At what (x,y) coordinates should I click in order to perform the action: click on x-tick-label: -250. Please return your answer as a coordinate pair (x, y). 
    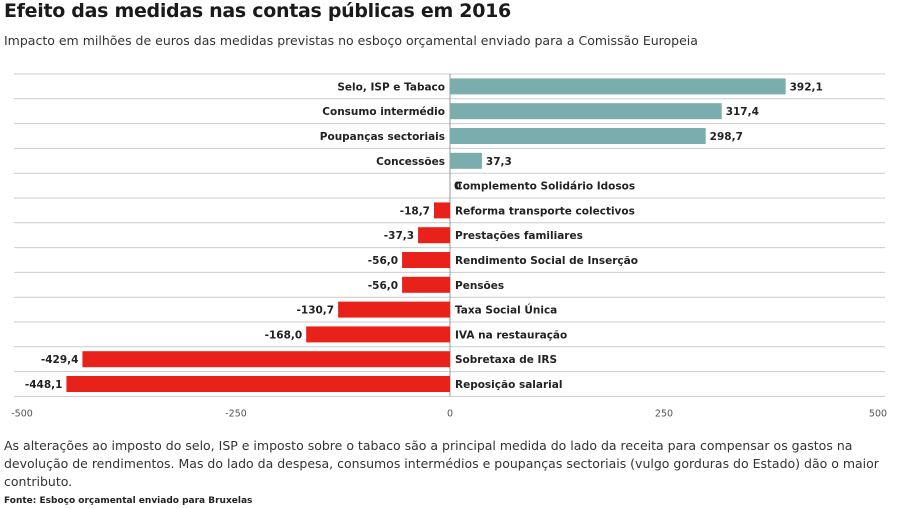
    Looking at the image, I should click on (236, 413).